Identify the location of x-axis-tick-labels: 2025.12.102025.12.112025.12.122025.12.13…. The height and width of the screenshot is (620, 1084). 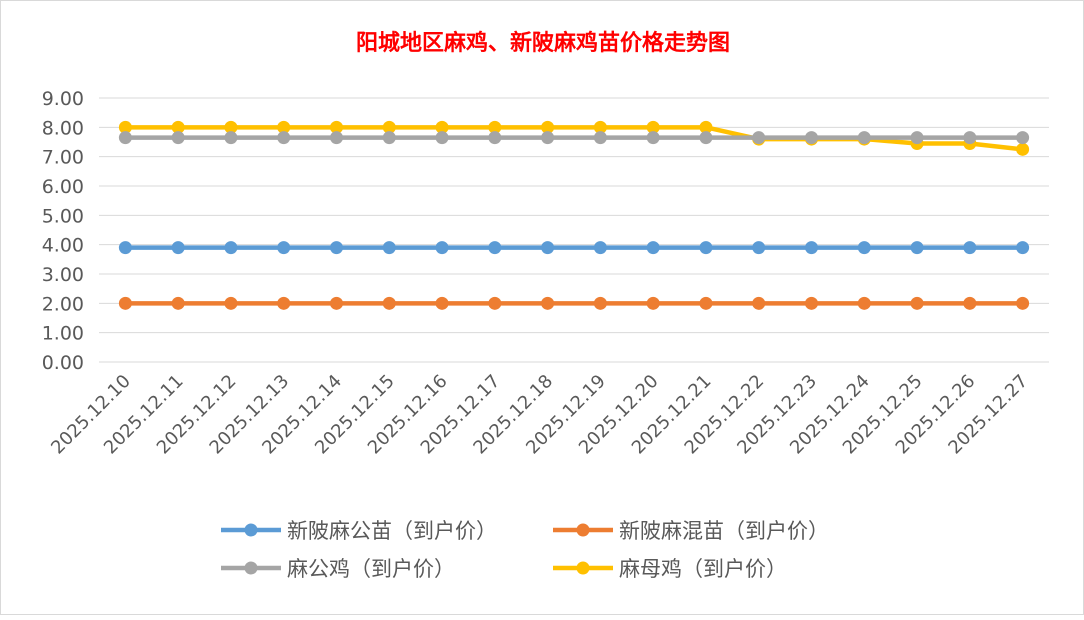
(539, 415).